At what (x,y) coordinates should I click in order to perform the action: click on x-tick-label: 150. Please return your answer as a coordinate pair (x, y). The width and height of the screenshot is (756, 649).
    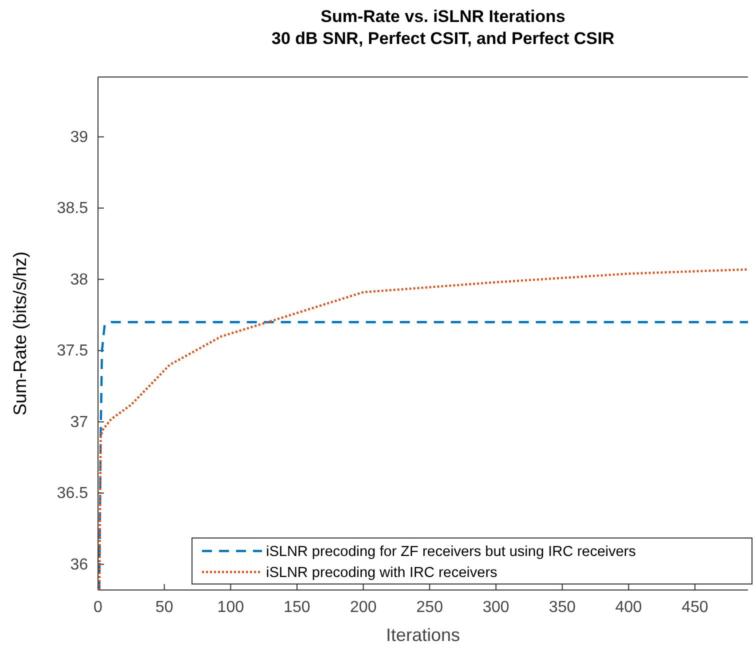
    Looking at the image, I should click on (297, 607).